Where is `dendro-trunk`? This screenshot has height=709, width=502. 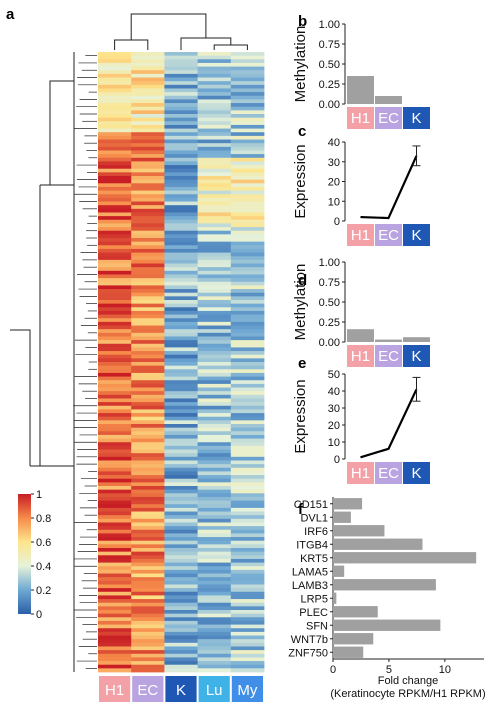 dendro-trunk is located at coordinates (35, 326).